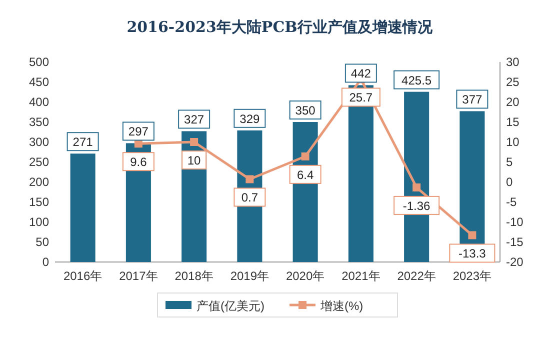 Image resolution: width=559 pixels, height=340 pixels. Describe the element at coordinates (83, 142) in the screenshot. I see `data-label: 271` at that location.